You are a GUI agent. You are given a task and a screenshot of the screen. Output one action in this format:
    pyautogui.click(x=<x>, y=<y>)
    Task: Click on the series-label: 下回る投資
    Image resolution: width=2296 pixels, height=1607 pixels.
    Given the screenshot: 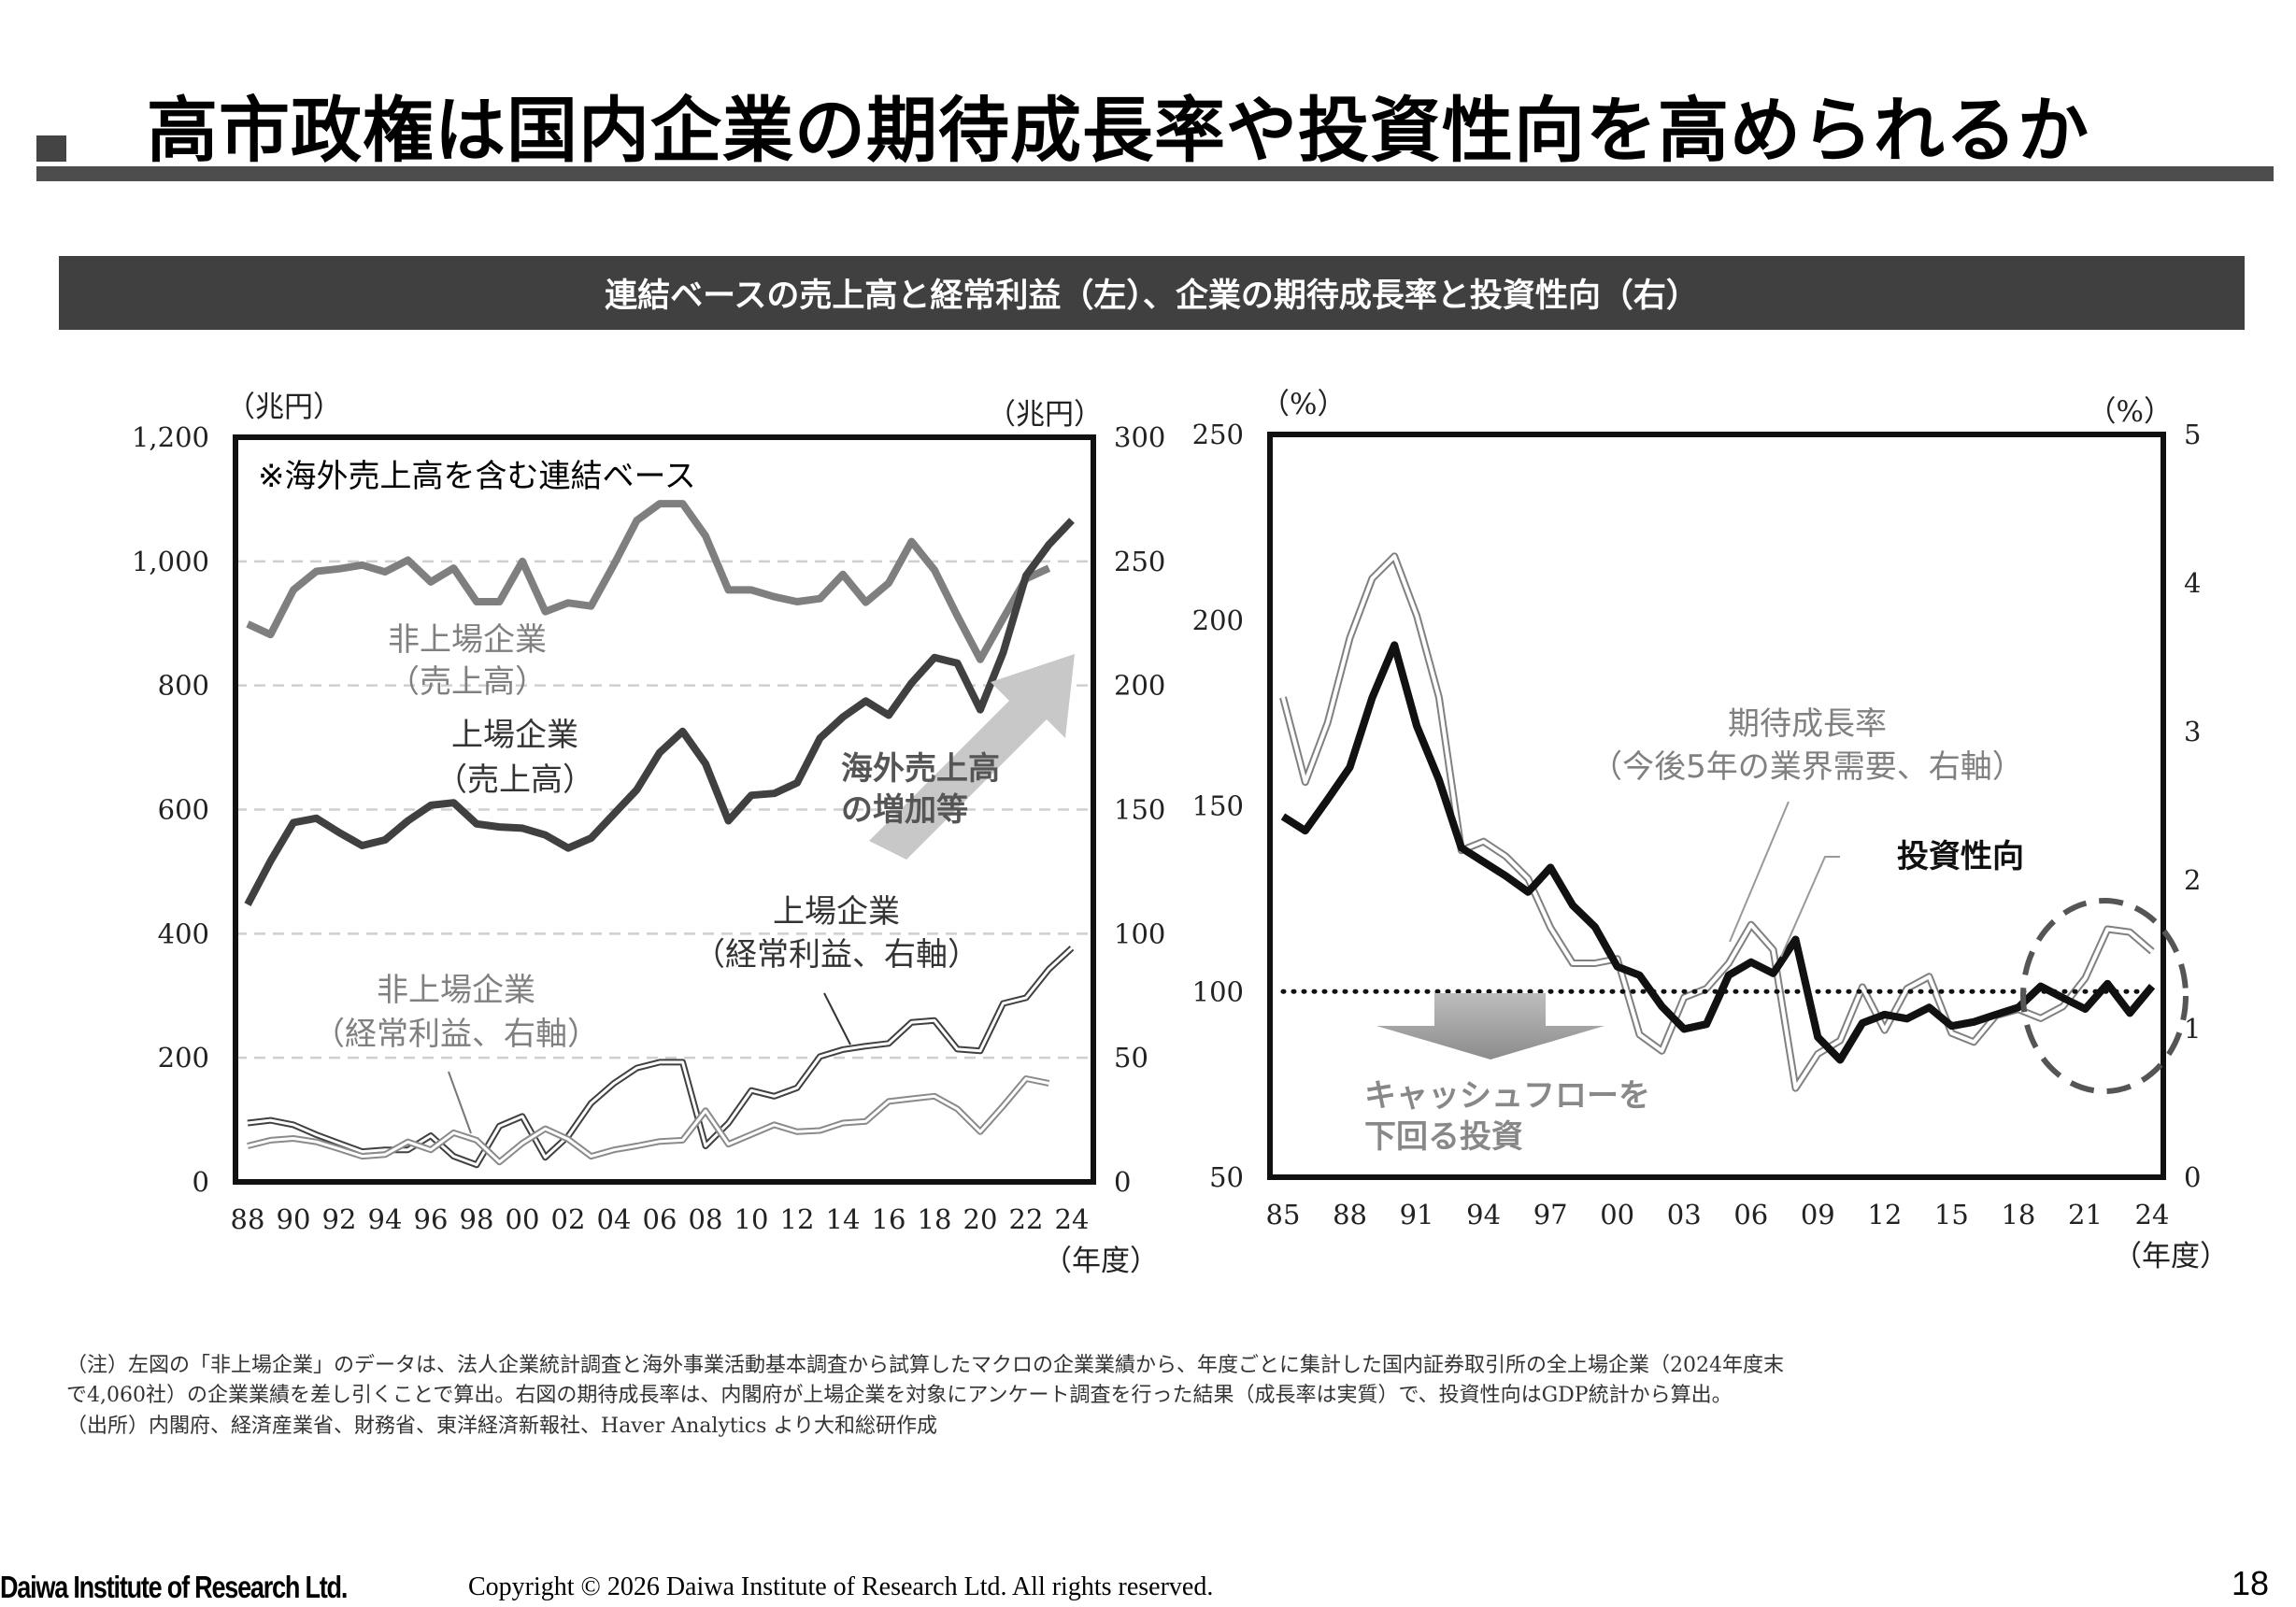 What is the action you would take?
    pyautogui.click(x=1443, y=1137)
    